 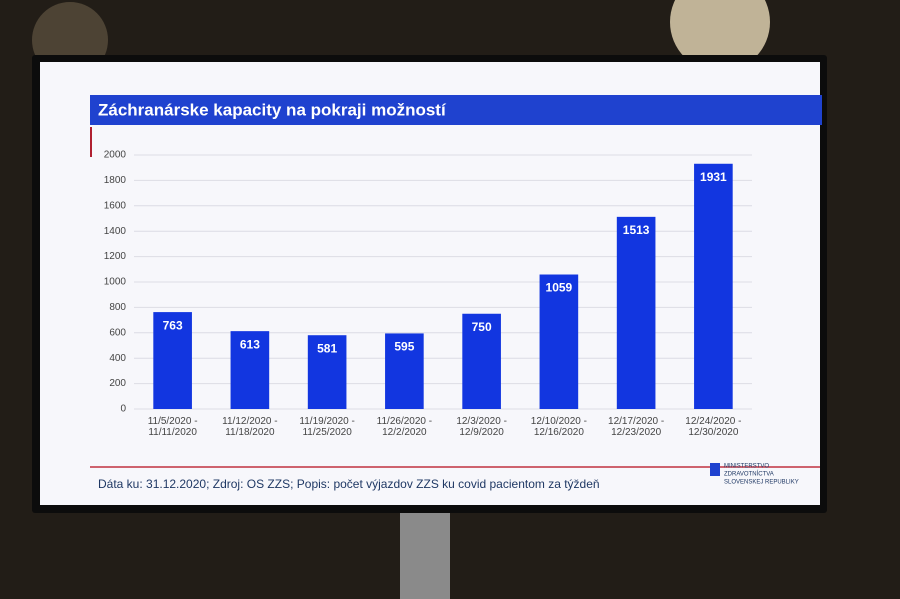 I want to click on value-label: 1059, so click(x=559, y=288).